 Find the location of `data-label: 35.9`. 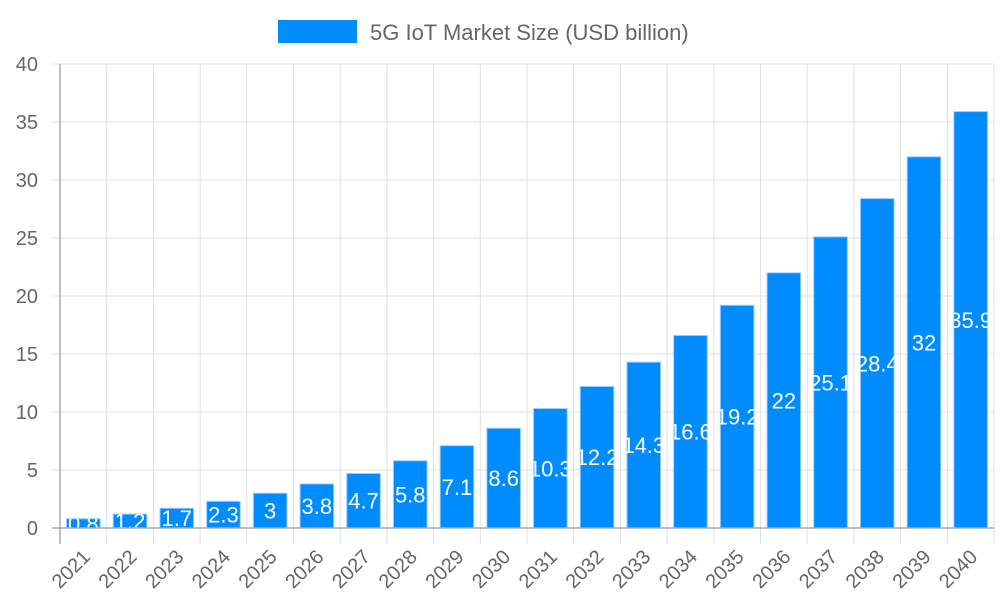

data-label: 35.9 is located at coordinates (970, 320).